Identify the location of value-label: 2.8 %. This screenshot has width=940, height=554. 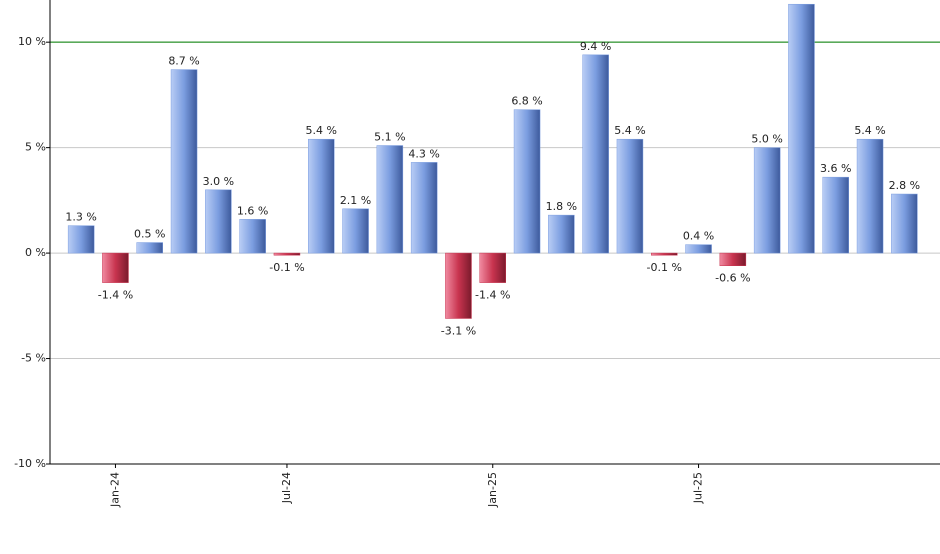
(904, 185).